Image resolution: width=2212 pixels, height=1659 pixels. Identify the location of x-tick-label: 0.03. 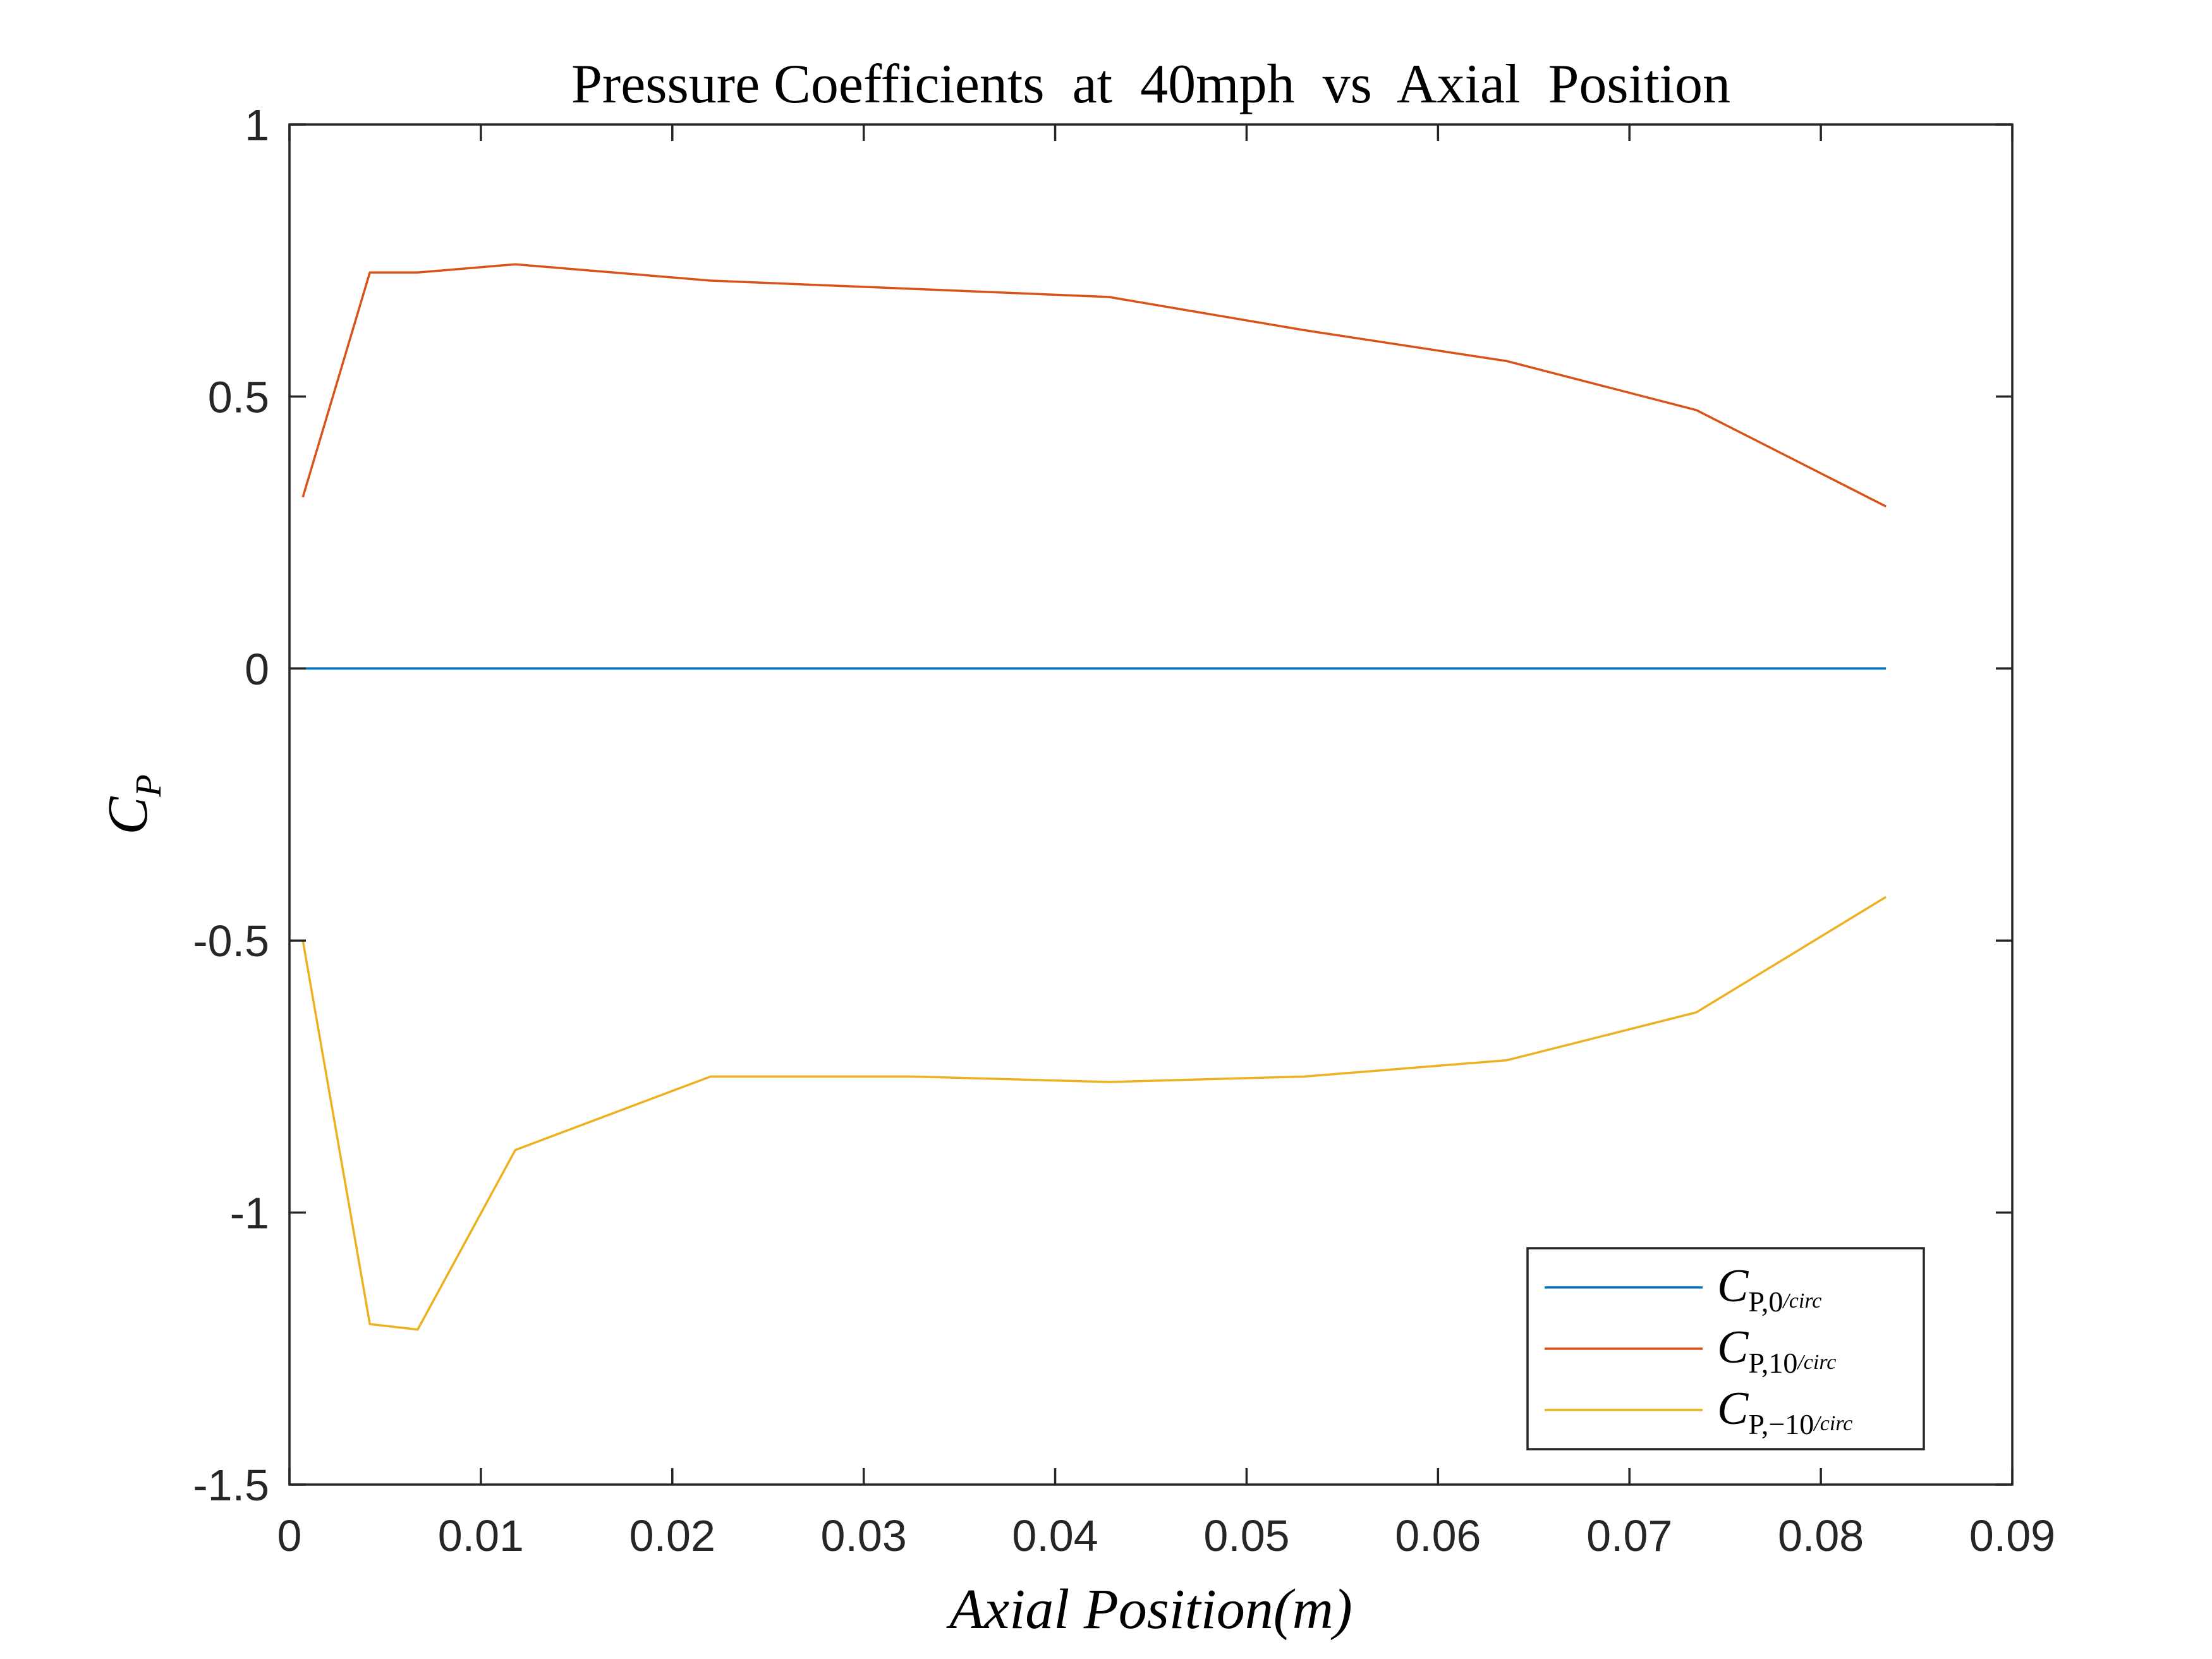
(864, 1535).